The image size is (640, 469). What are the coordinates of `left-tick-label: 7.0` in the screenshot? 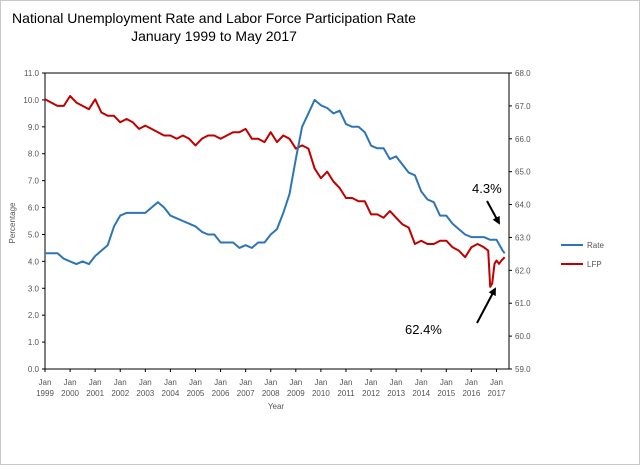 It's located at (34, 181).